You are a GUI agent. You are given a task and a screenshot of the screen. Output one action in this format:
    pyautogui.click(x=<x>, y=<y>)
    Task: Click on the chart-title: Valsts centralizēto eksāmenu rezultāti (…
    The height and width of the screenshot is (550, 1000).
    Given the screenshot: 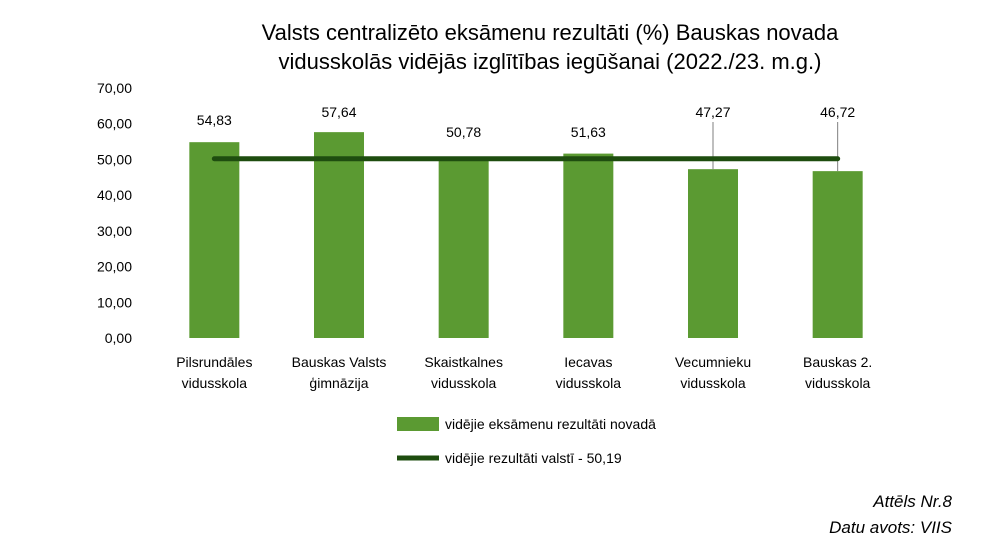 What is the action you would take?
    pyautogui.click(x=550, y=47)
    